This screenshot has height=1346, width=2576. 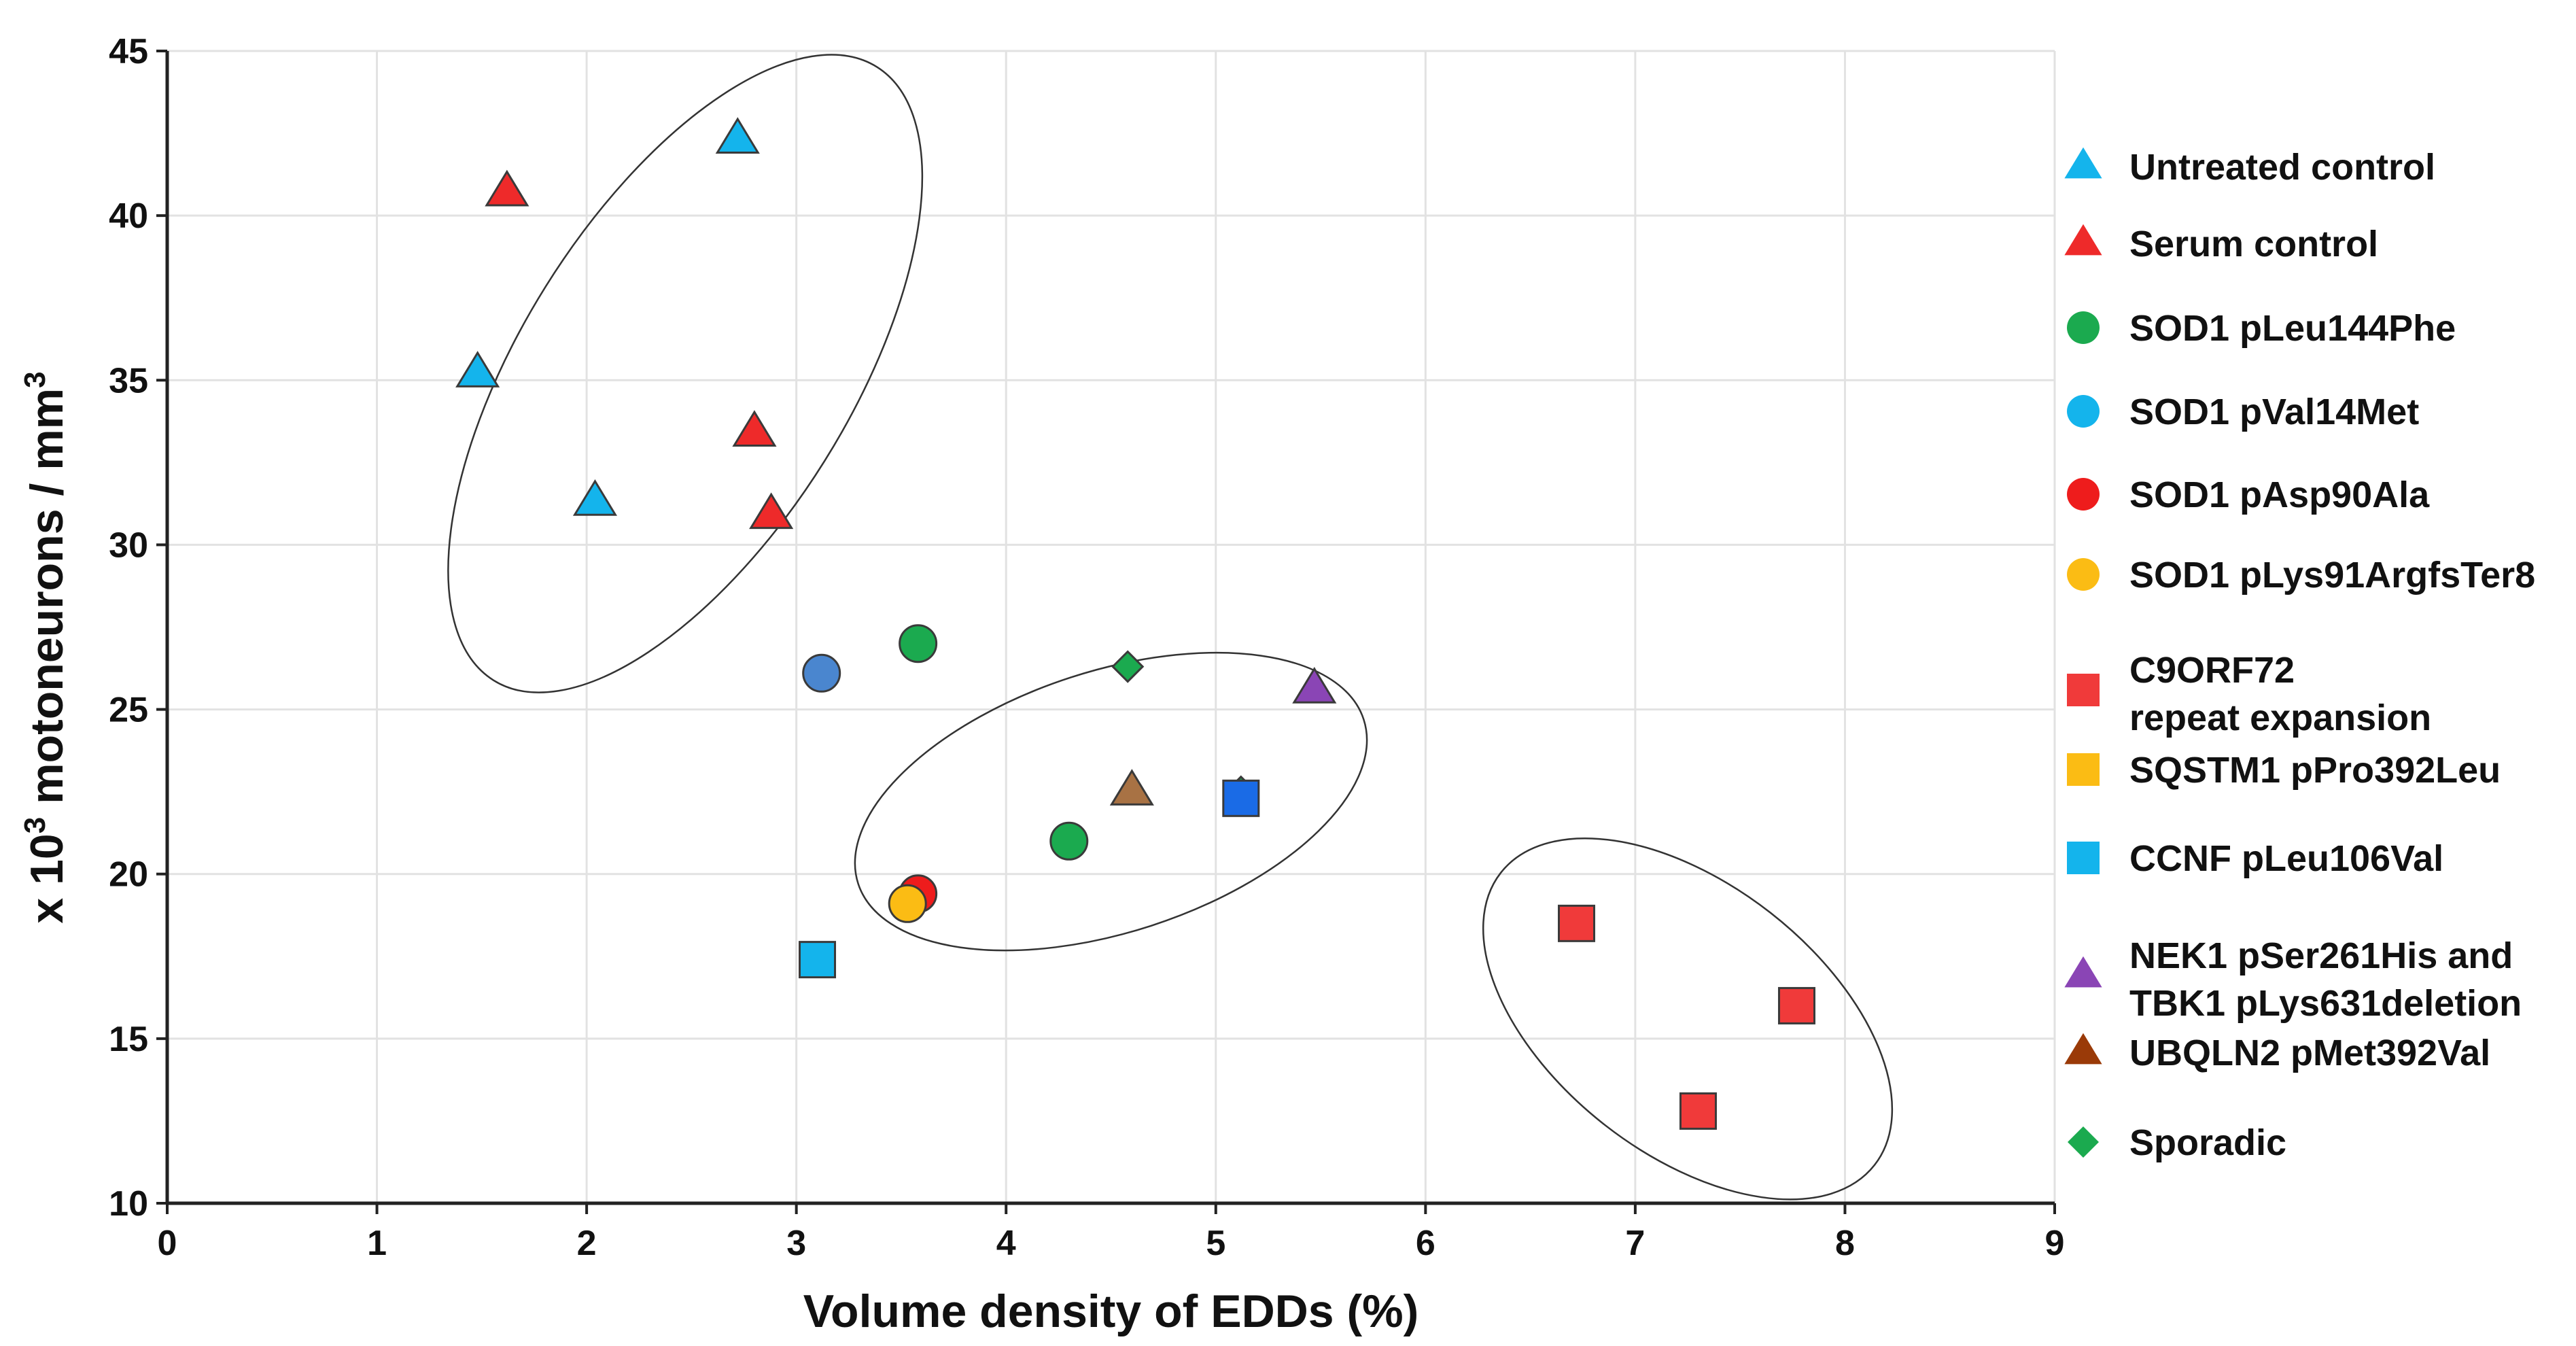 I want to click on x-tick-label: 1, so click(x=377, y=1244).